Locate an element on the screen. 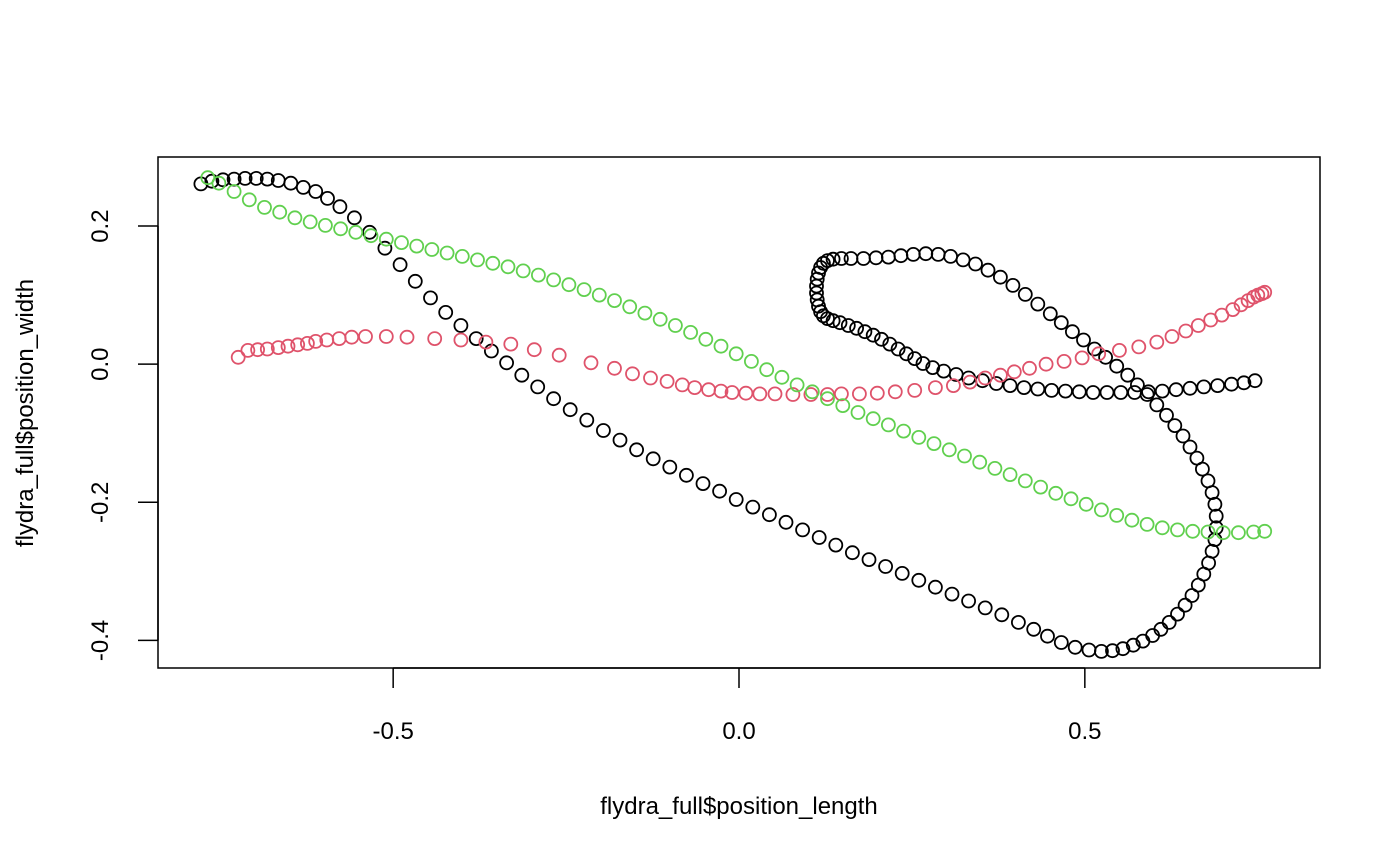  y-axis-title: flydra_full$position_width is located at coordinates (25, 413).